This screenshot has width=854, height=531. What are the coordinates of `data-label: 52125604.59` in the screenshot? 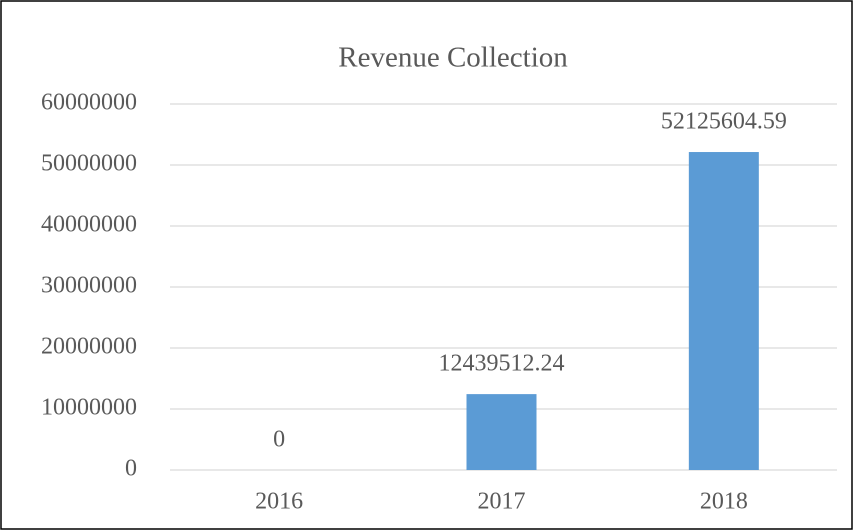 It's located at (724, 122).